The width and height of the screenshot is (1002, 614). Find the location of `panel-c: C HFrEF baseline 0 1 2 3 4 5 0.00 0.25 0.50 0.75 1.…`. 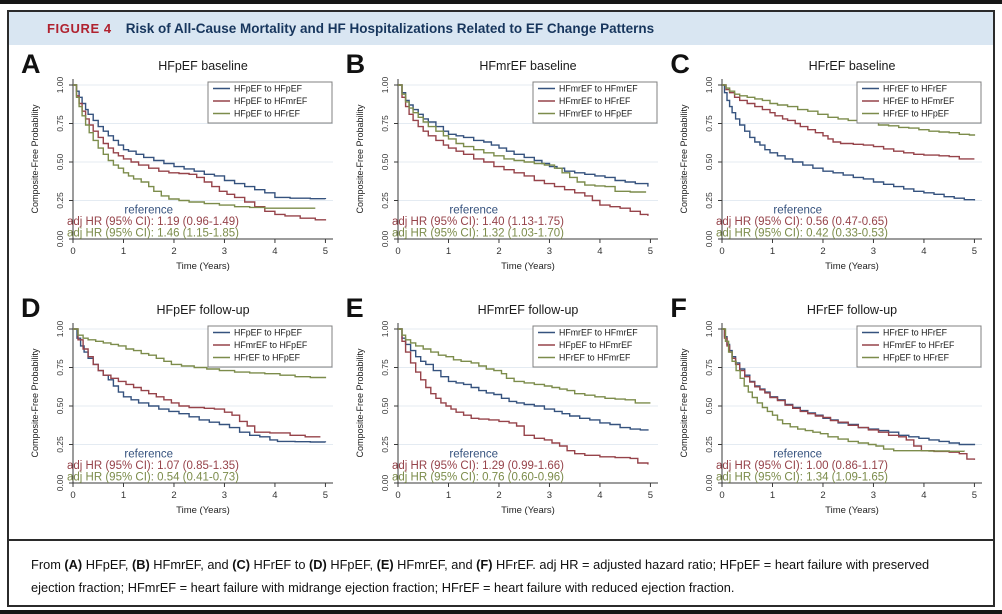

panel-c: C HFrEF baseline 0 1 2 3 4 5 0.00 0.25 0.50 0.75 1.… is located at coordinates (828, 173).